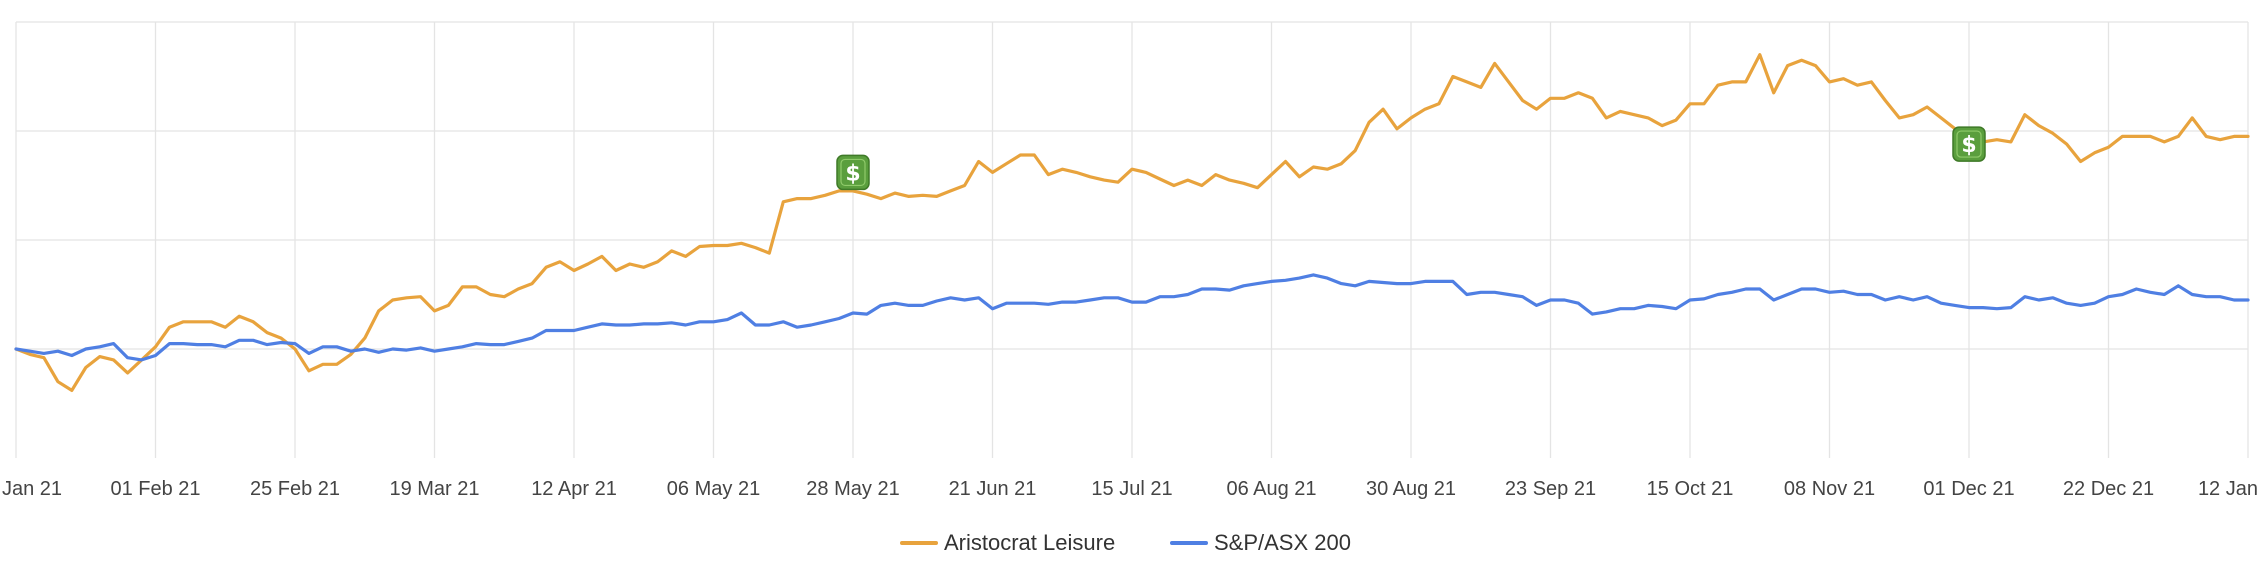 This screenshot has width=2262, height=572. Describe the element at coordinates (1968, 489) in the screenshot. I see `x-tick-label: 01 Dec 21` at that location.